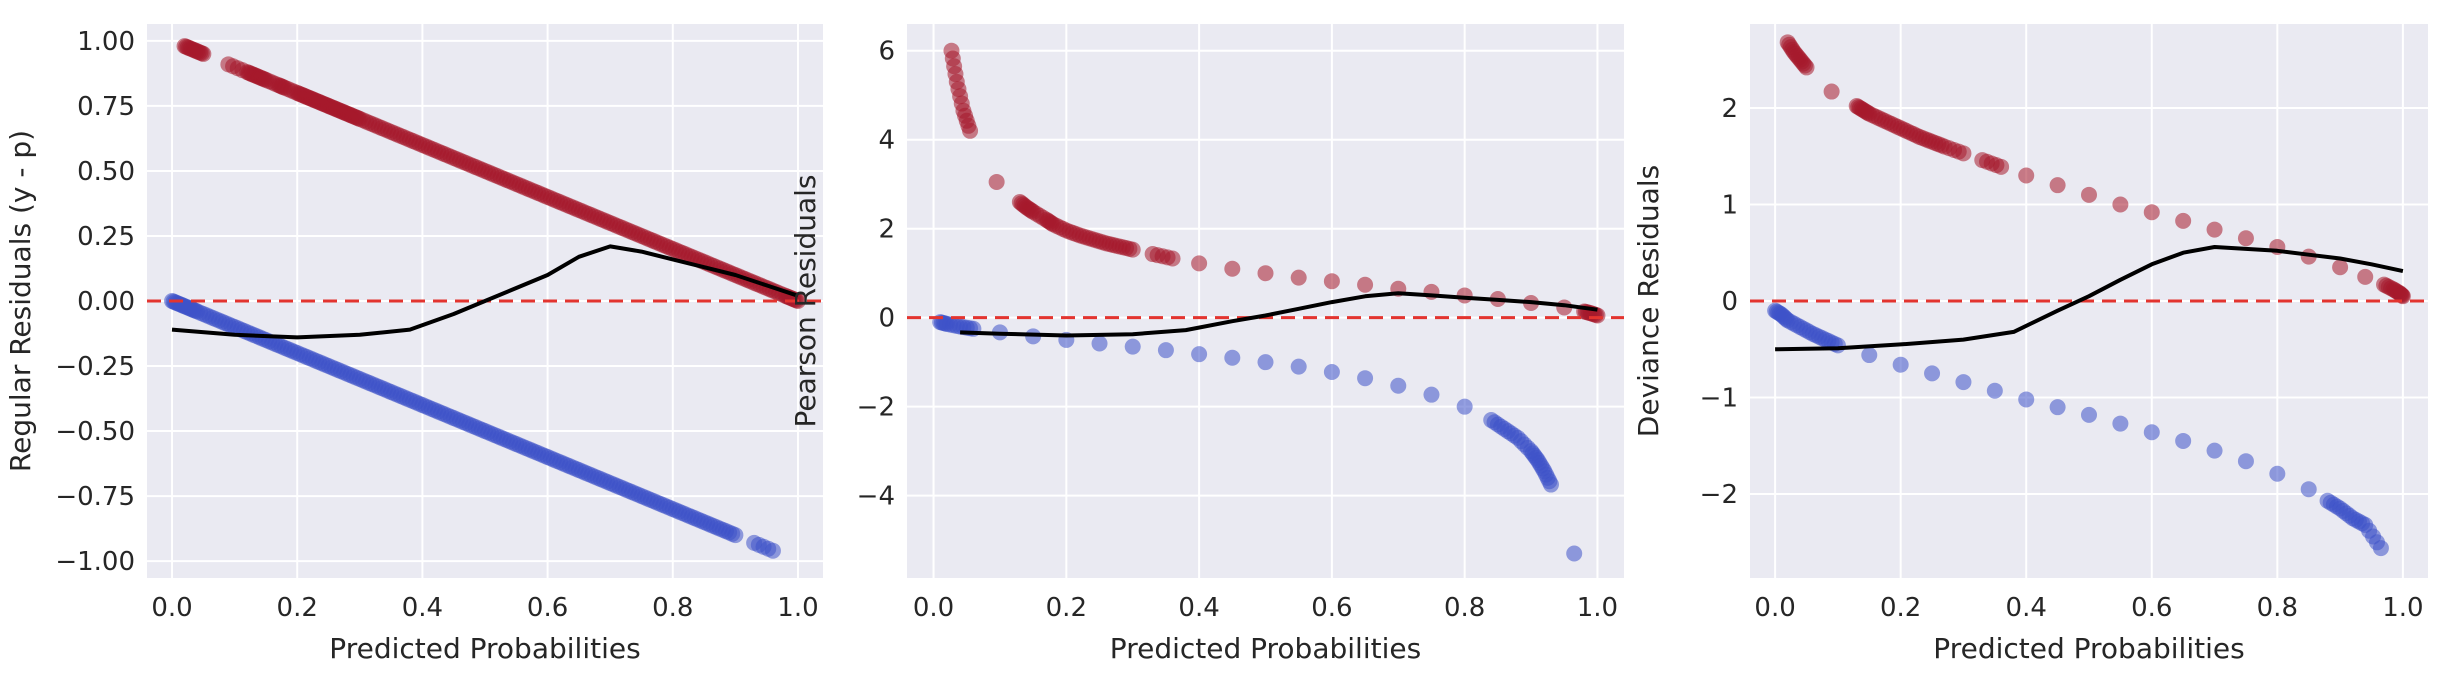  I want to click on y-tick-label: 0.25, so click(106, 237).